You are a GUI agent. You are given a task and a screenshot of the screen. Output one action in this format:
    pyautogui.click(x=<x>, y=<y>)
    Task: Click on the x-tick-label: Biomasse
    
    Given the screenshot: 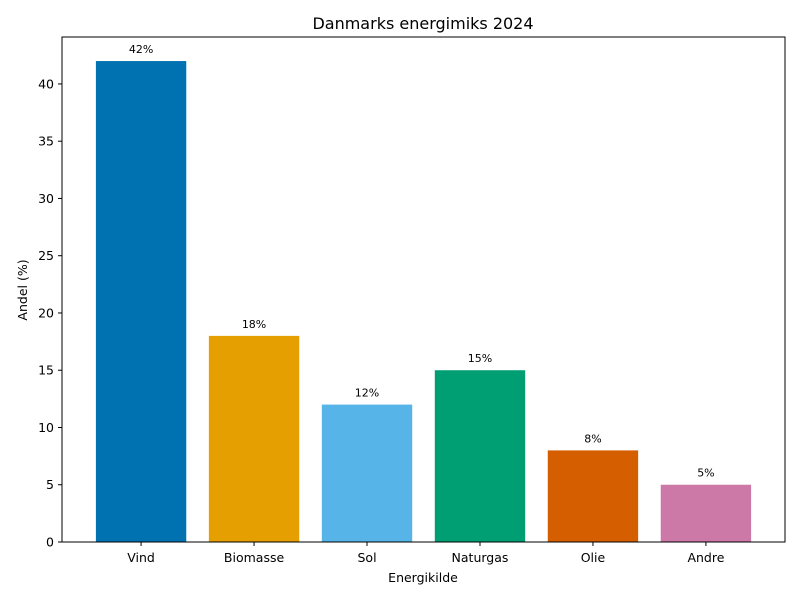 What is the action you would take?
    pyautogui.click(x=254, y=557)
    